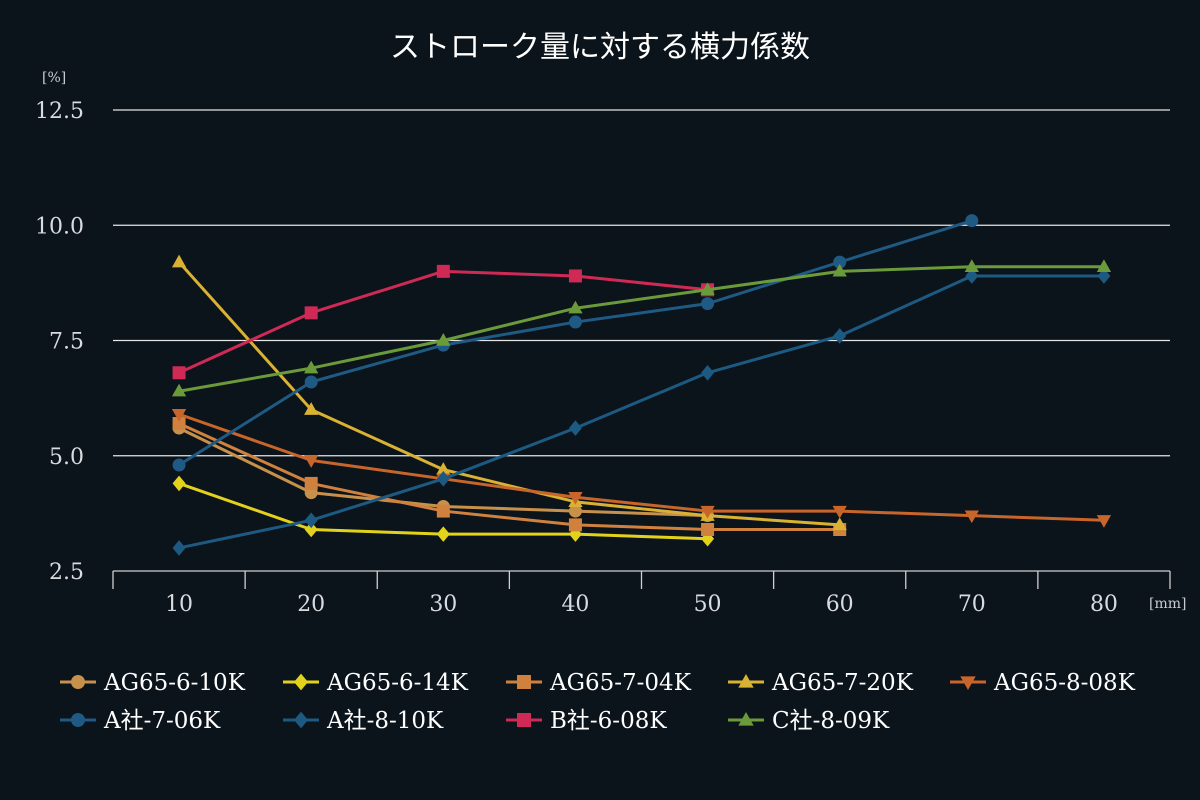 This screenshot has height=800, width=1200. I want to click on legend-label: A社-7-06K, so click(162, 721).